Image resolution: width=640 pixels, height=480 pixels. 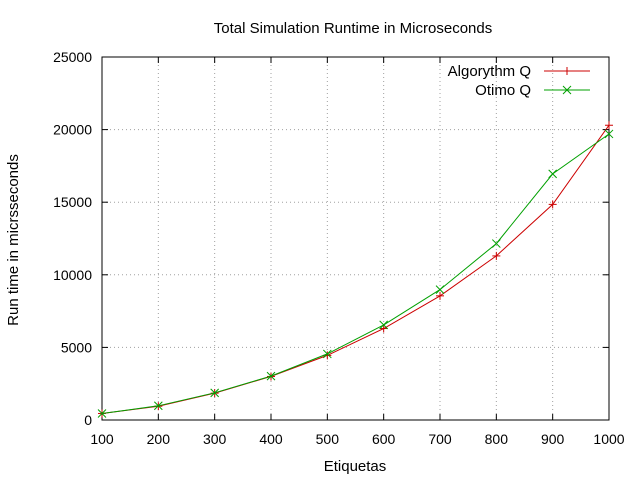 I want to click on y-tick-label: 10000, so click(x=72, y=275).